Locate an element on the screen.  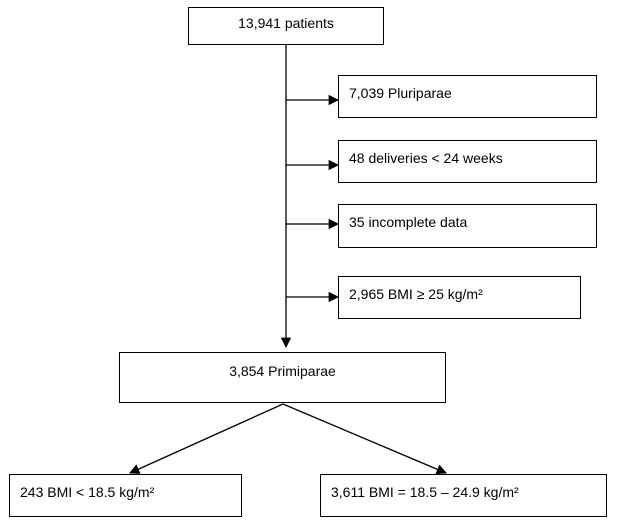
split-arrow-left is located at coordinates (206, 438).